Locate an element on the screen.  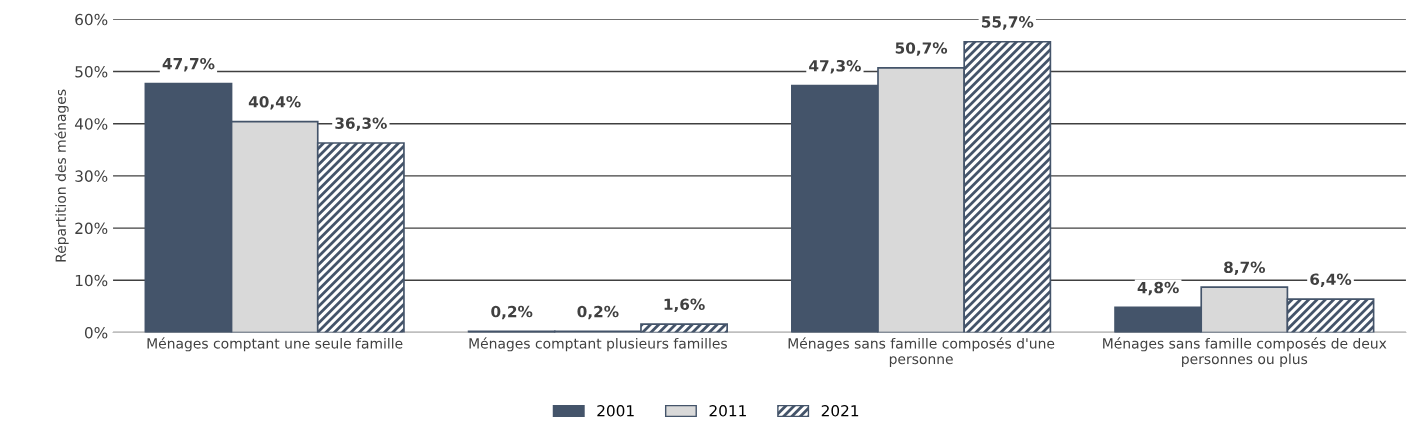
y-tick-label: 0% is located at coordinates (96, 332).